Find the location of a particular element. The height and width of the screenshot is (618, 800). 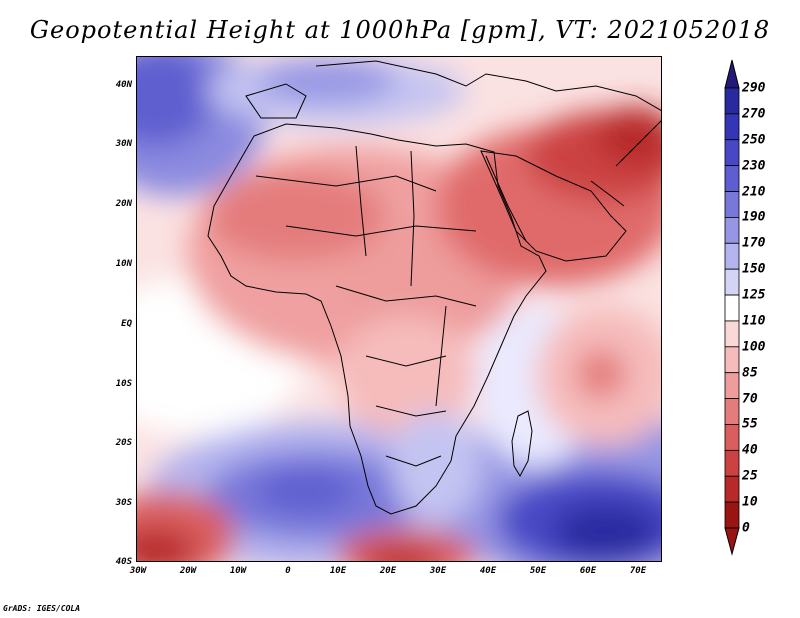

lat-tick-label: 30N is located at coordinates (123, 144).